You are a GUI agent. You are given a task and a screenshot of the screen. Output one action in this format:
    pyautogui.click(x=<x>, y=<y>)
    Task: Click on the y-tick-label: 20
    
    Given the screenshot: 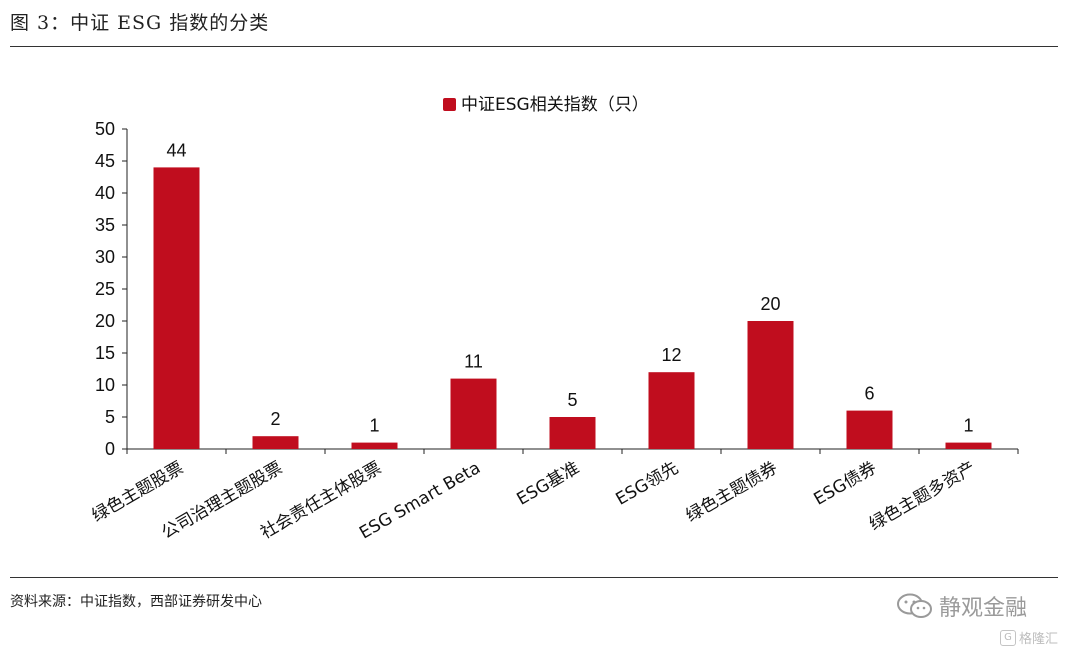 What is the action you would take?
    pyautogui.click(x=105, y=321)
    